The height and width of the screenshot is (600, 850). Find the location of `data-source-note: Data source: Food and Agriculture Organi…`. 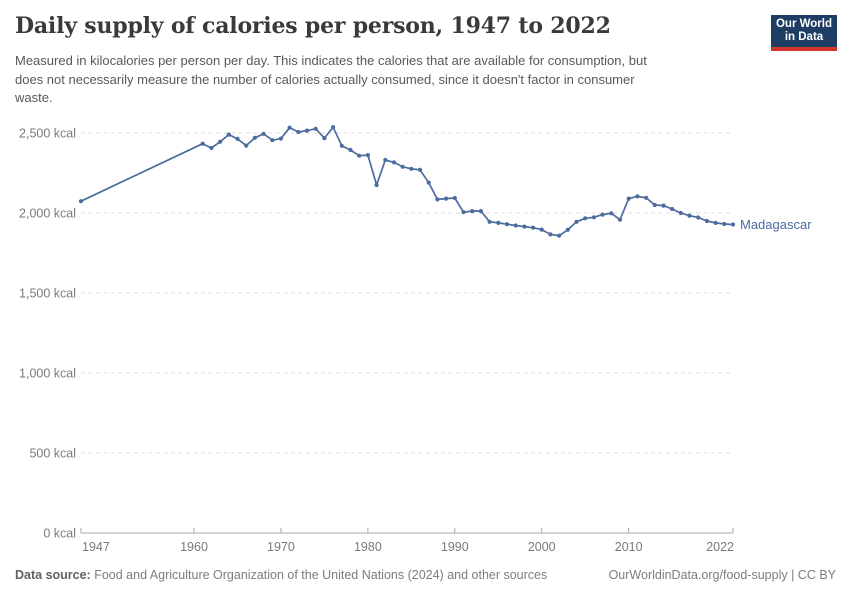

data-source-note: Data source: Food and Agriculture Organi… is located at coordinates (281, 575).